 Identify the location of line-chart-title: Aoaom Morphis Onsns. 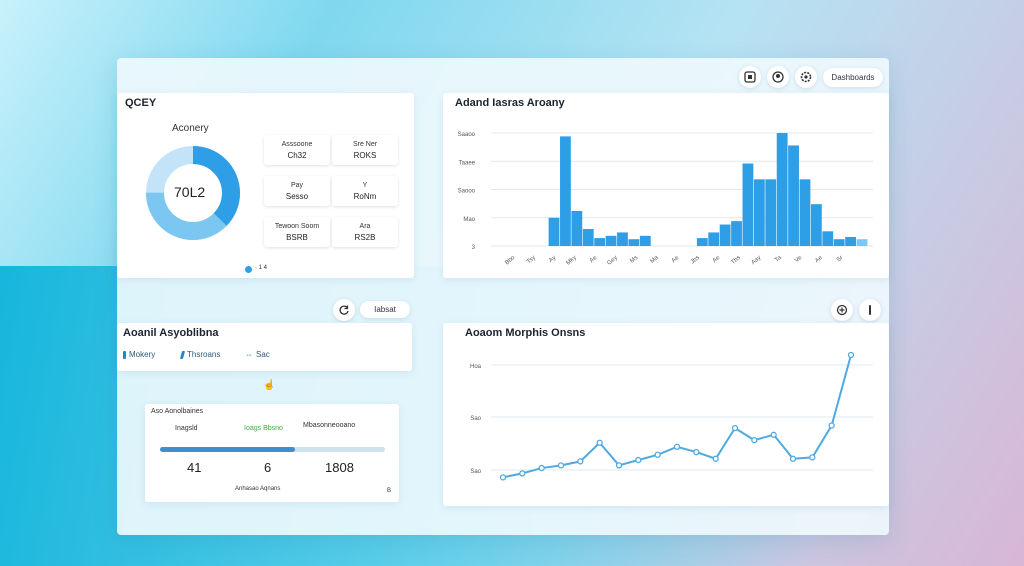
(525, 333).